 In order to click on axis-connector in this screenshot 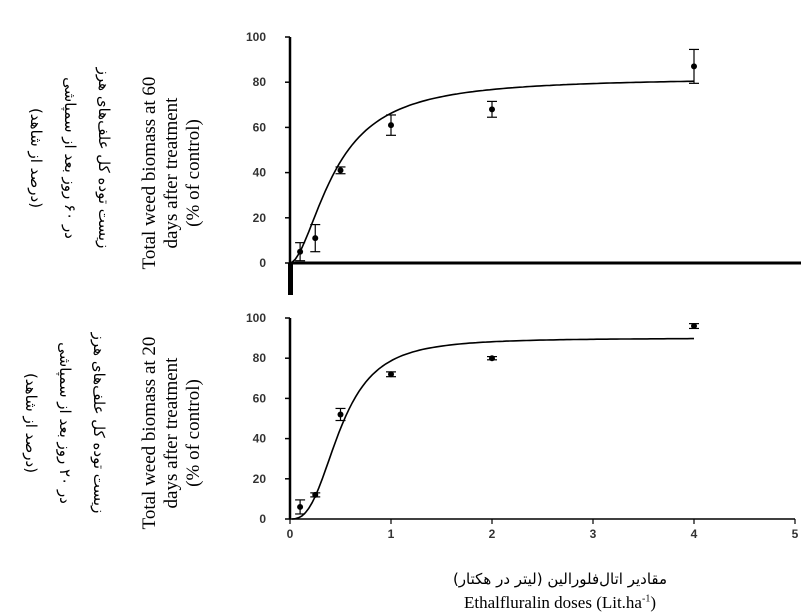, I will do `click(290, 279)`.